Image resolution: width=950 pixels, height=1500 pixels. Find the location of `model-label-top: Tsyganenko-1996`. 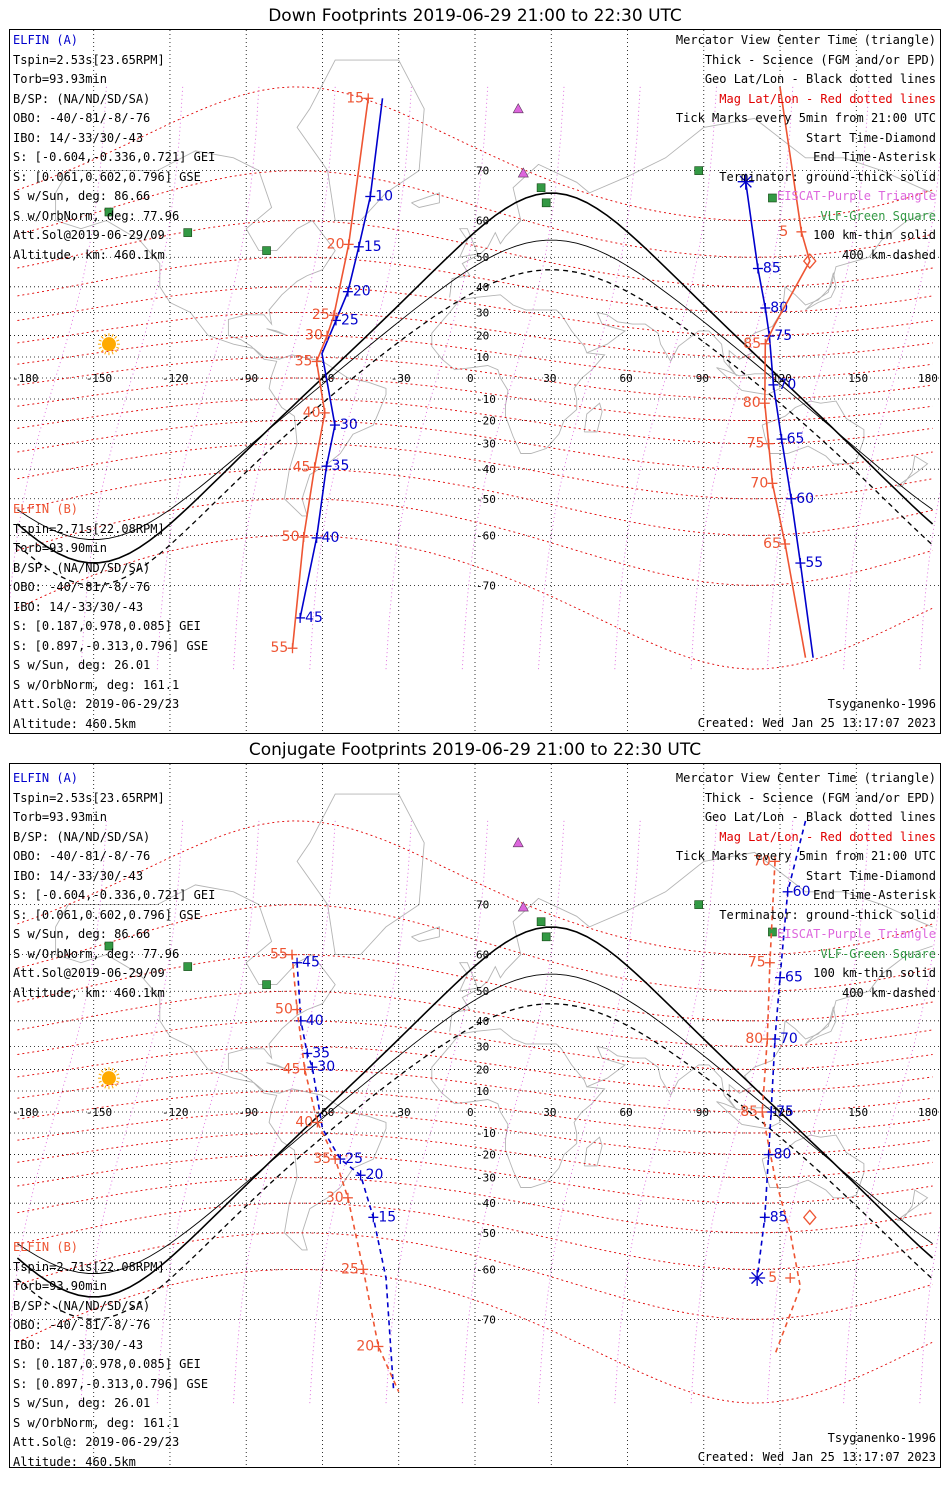

model-label-top: Tsyganenko-1996 is located at coordinates (881, 704).